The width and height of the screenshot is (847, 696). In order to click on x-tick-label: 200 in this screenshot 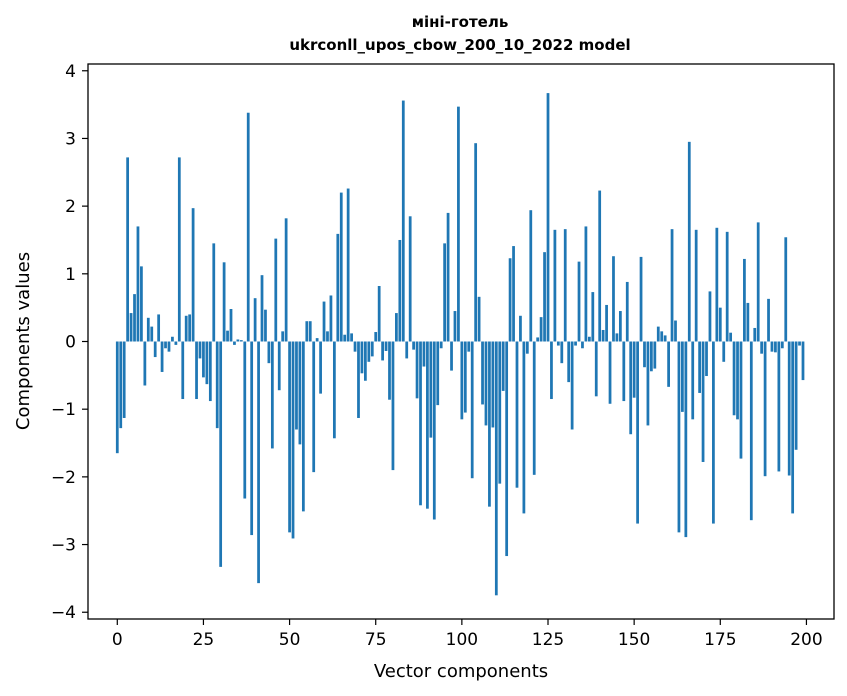, I will do `click(806, 640)`.